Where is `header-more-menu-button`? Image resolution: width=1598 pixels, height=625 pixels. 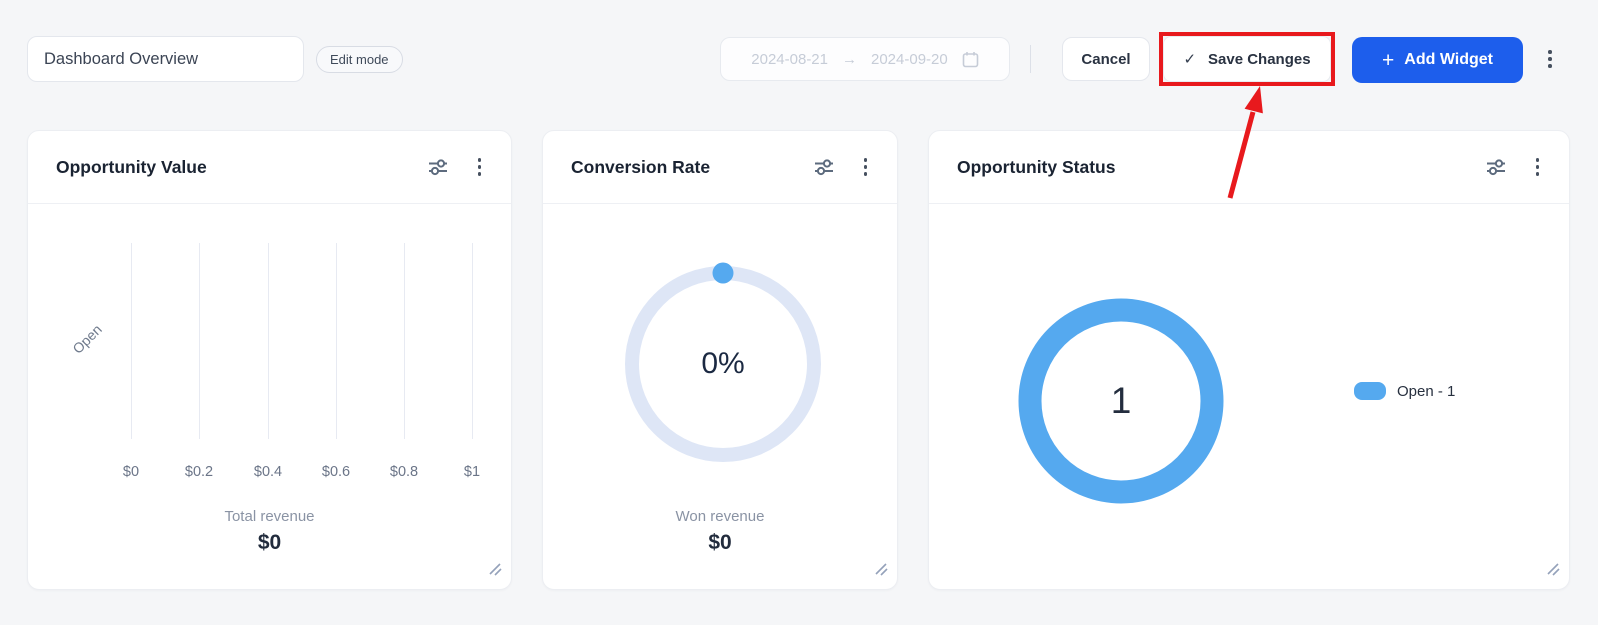 header-more-menu-button is located at coordinates (1550, 59).